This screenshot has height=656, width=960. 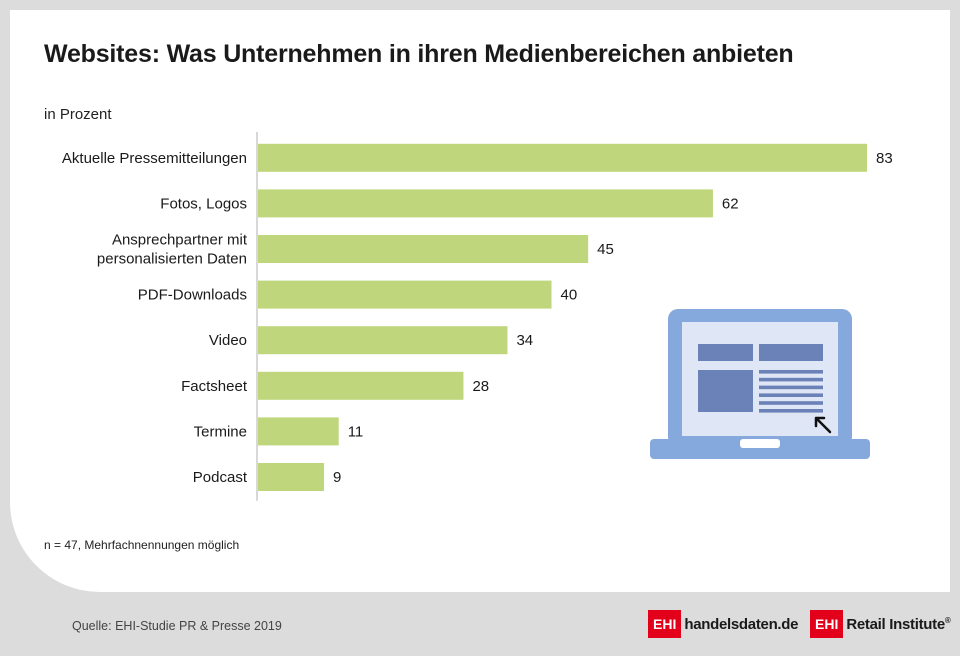 I want to click on handelsdaten-logo: EHI handelsdaten.de, so click(x=723, y=624).